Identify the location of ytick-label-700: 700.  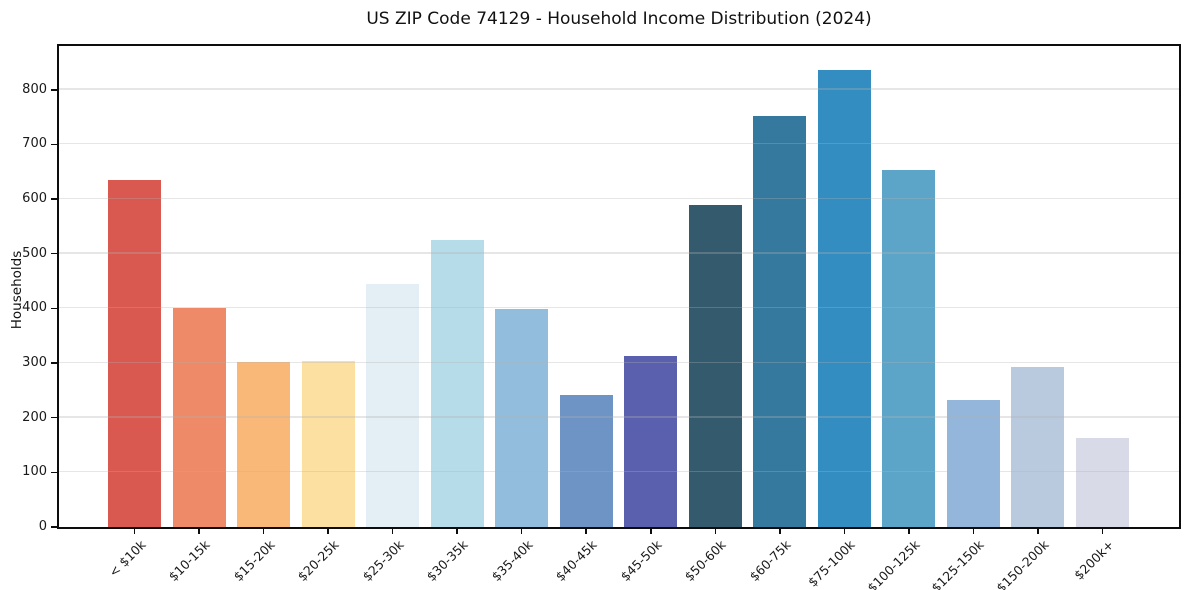
(34, 144).